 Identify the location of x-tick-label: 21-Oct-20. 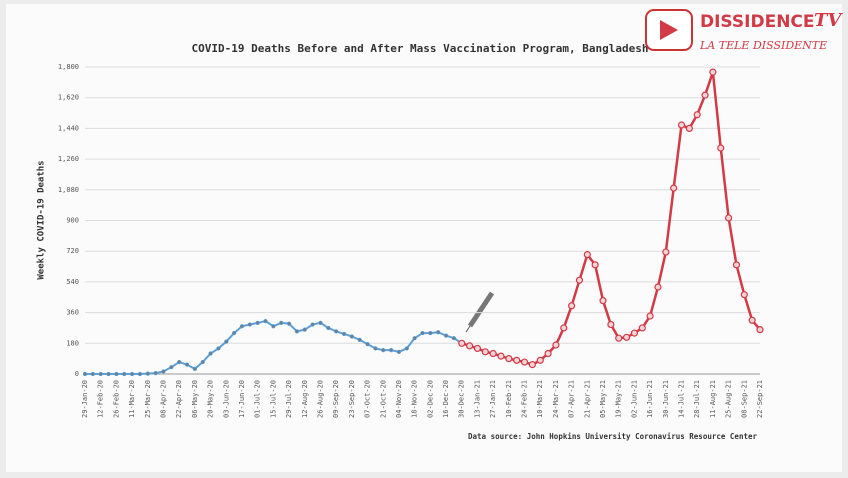
(383, 399).